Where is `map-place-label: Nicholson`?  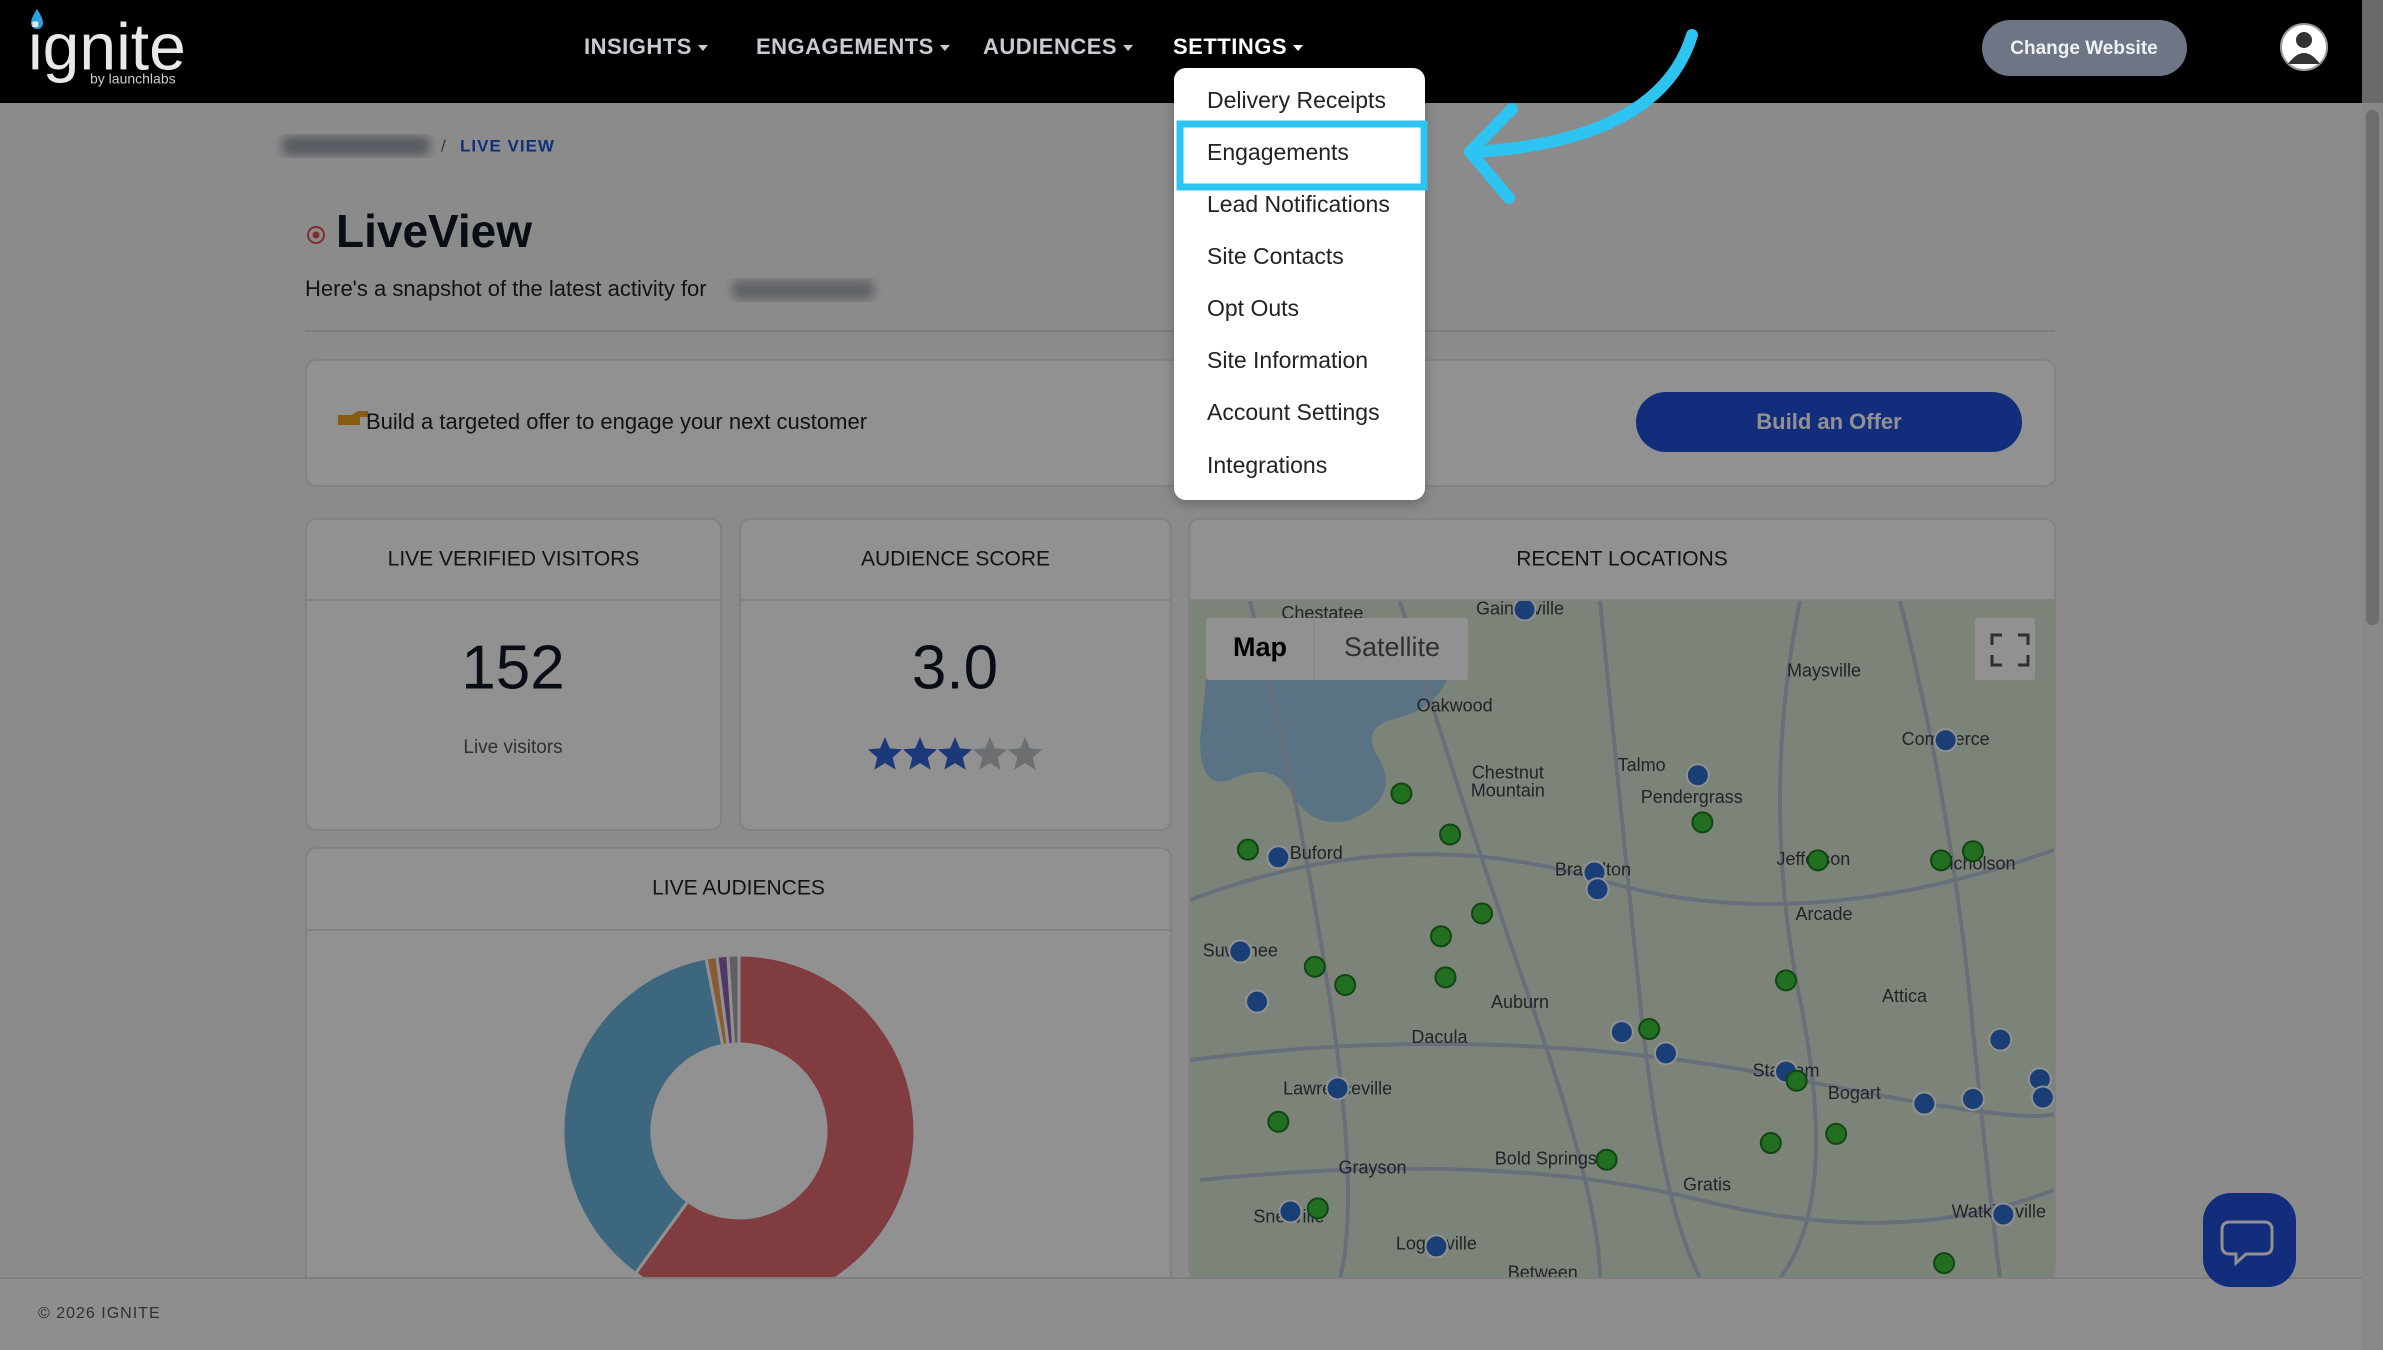
map-place-label: Nicholson is located at coordinates (1975, 864).